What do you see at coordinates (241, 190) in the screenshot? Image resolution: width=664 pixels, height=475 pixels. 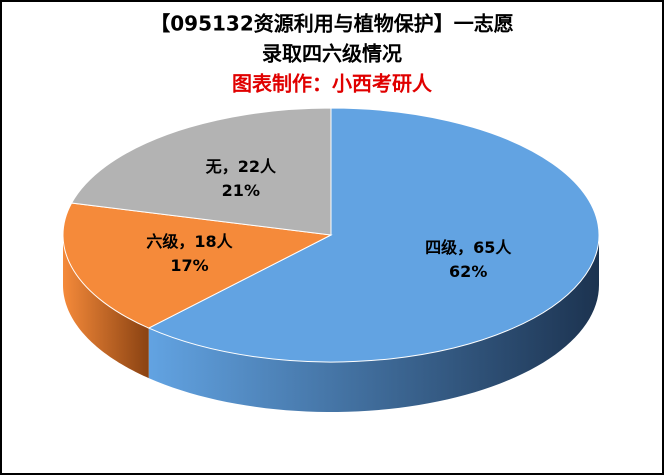 I see `data-label: 21%` at bounding box center [241, 190].